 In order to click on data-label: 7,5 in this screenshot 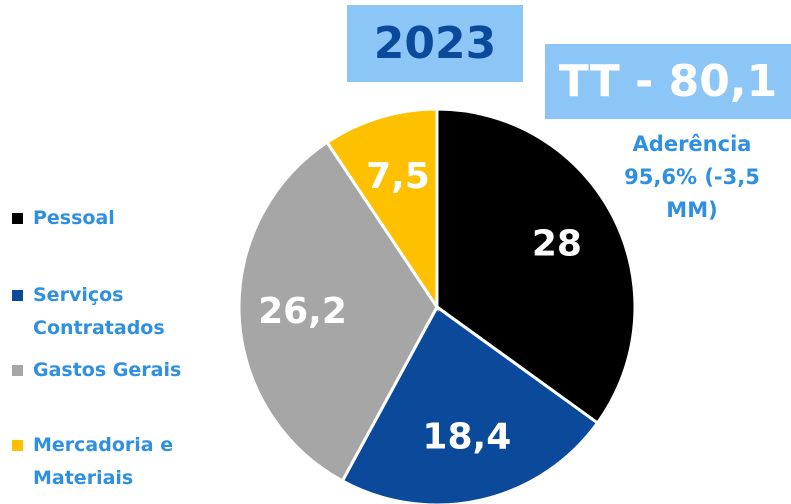, I will do `click(398, 176)`.